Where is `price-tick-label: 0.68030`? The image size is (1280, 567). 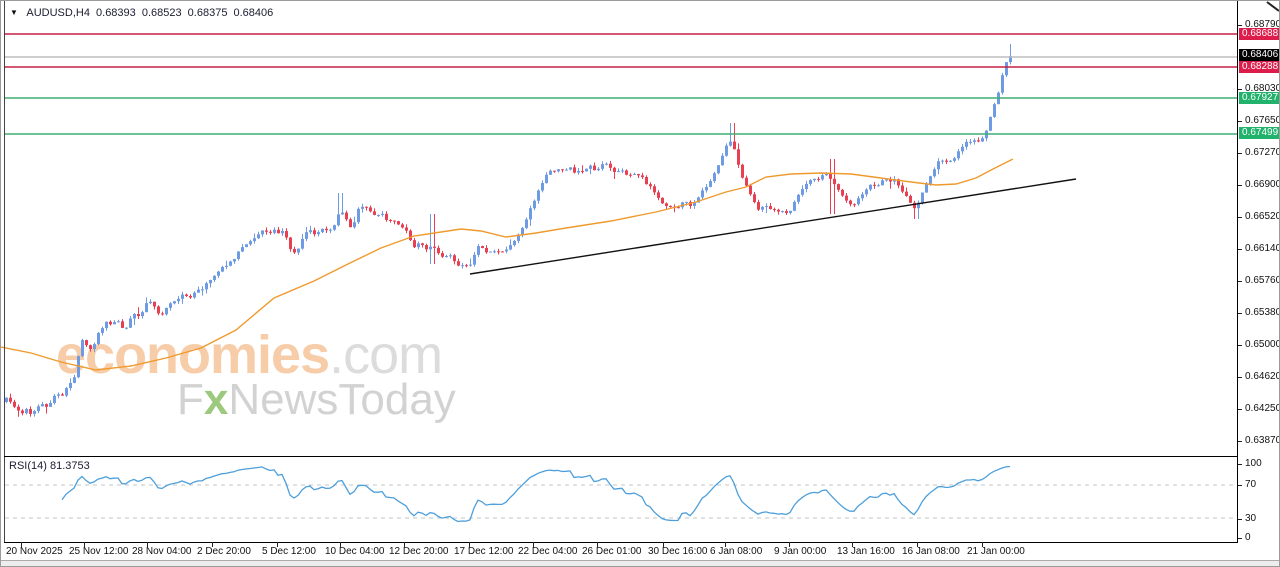 price-tick-label: 0.68030 is located at coordinates (1262, 88).